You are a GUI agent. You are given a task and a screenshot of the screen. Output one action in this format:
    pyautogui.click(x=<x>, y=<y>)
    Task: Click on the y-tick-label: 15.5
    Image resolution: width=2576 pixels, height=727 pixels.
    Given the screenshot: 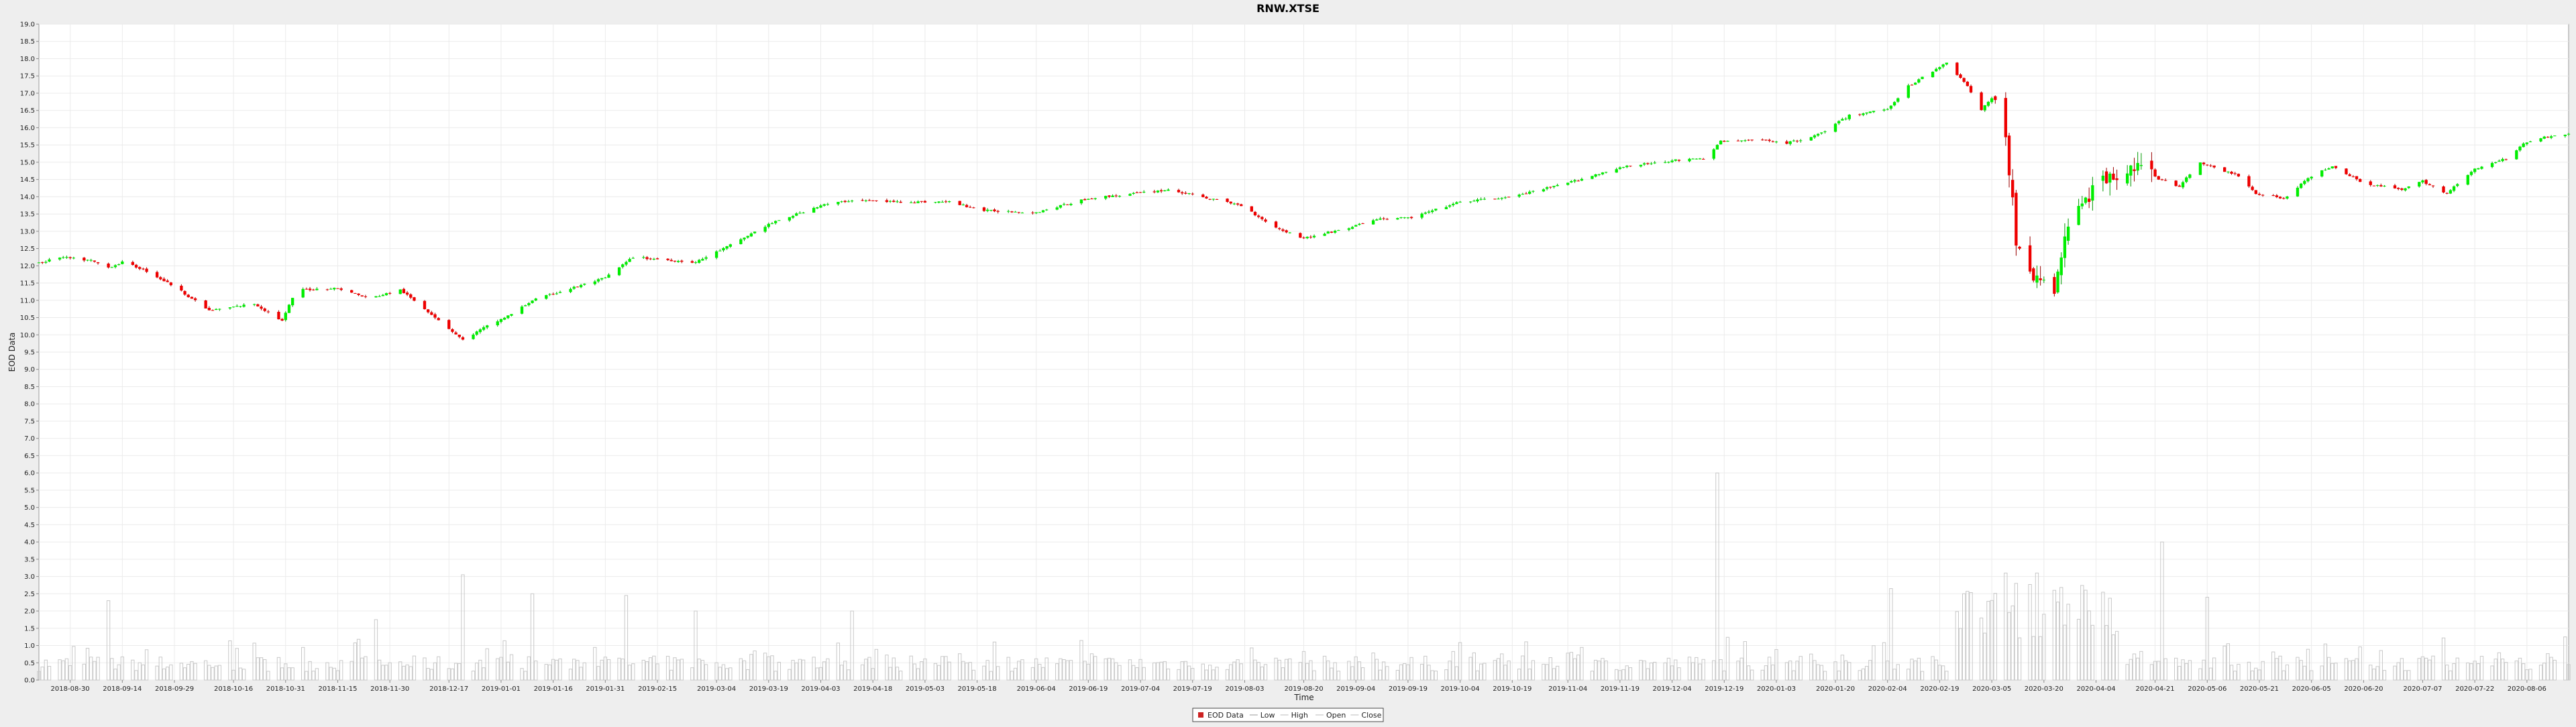 What is the action you would take?
    pyautogui.click(x=27, y=146)
    